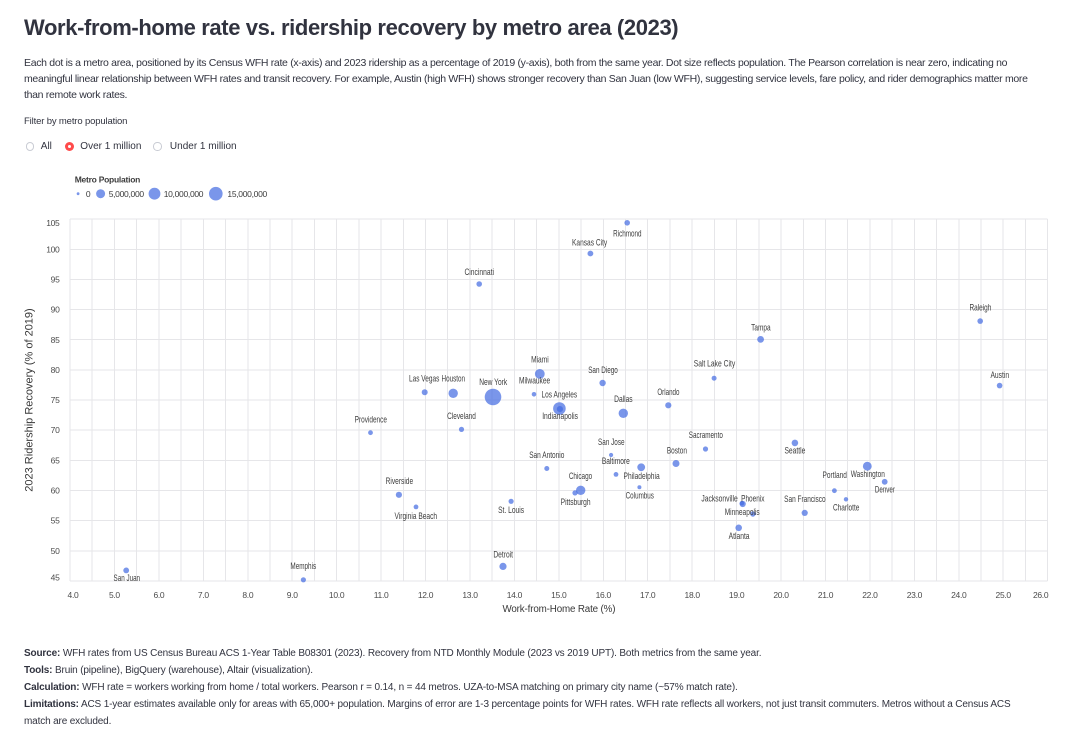 The height and width of the screenshot is (746, 1080). I want to click on svg-text: St. Louis, so click(511, 510).